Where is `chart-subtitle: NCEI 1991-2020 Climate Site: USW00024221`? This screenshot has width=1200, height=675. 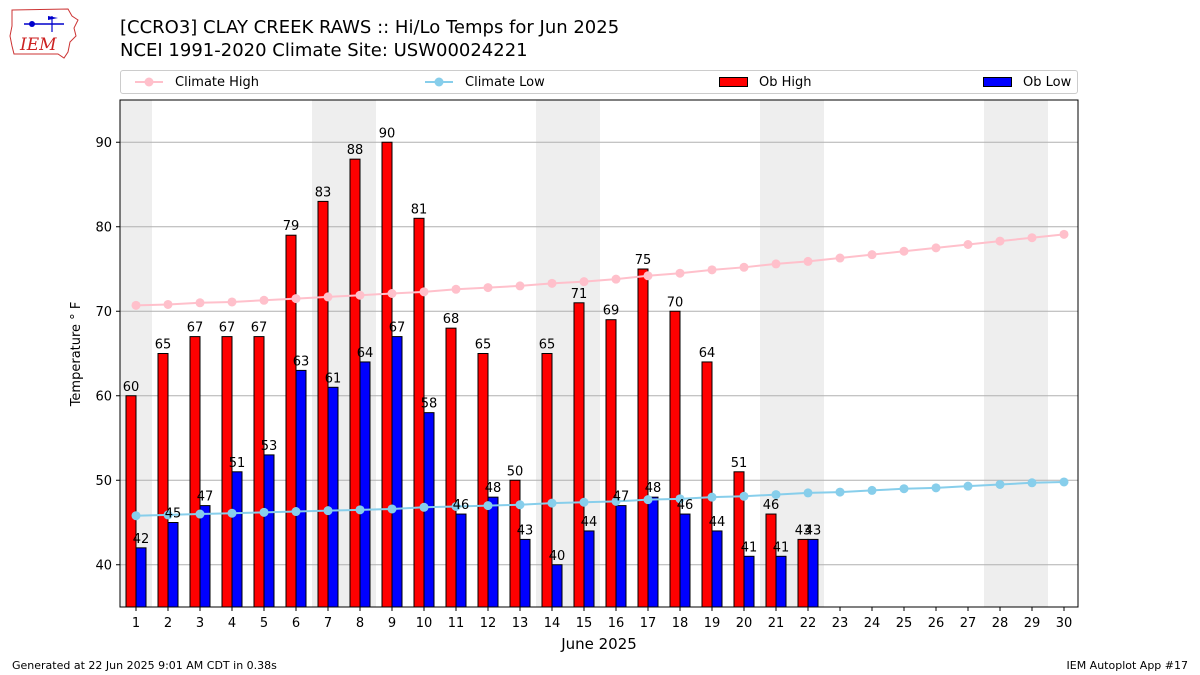
chart-subtitle: NCEI 1991-2020 Climate Site: USW00024221 is located at coordinates (324, 50).